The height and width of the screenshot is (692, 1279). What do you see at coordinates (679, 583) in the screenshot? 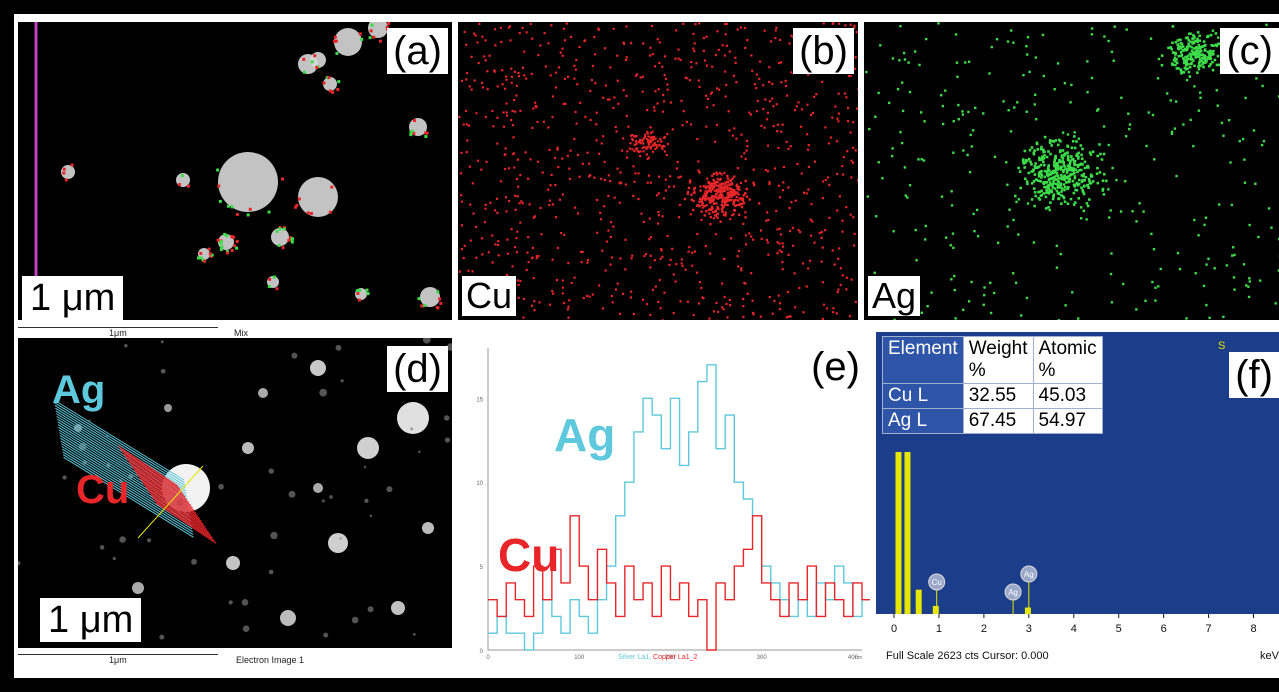
I see `series-line-copper` at bounding box center [679, 583].